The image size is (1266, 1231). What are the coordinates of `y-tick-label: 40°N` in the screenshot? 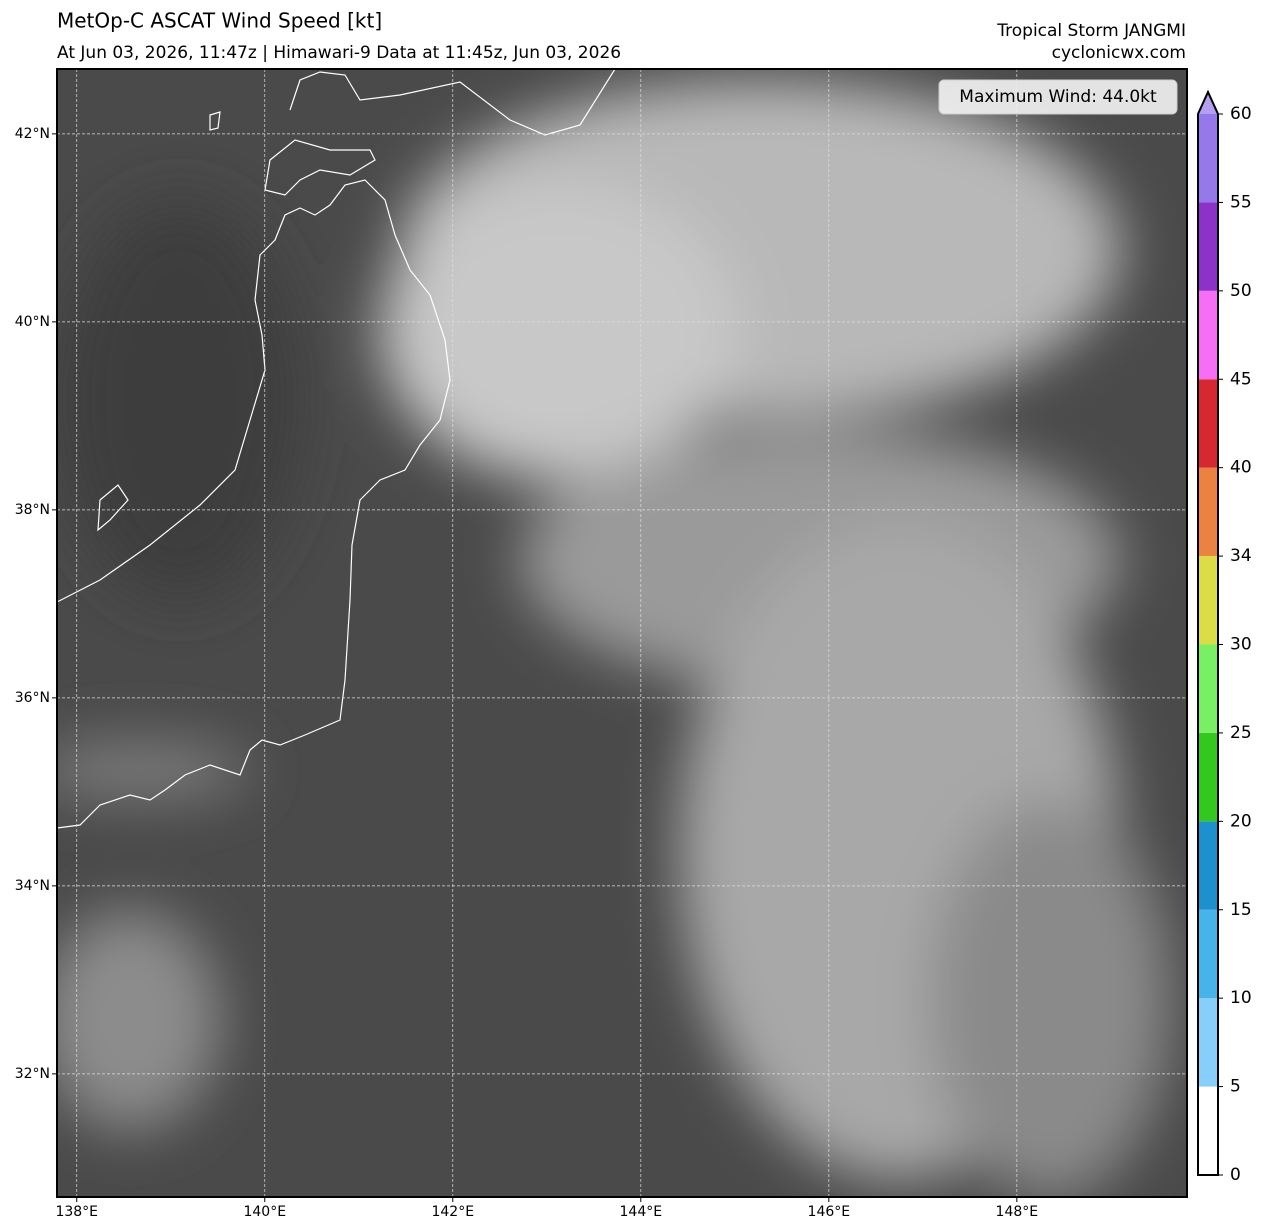 It's located at (32, 322).